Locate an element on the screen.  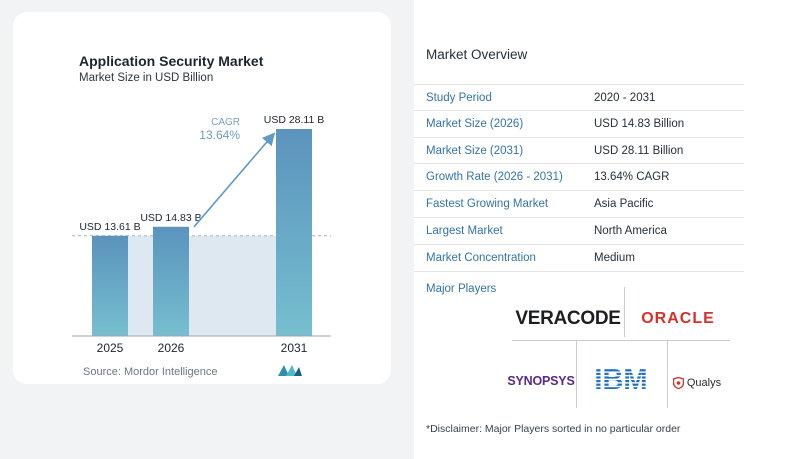
bar-2031 is located at coordinates (294, 232).